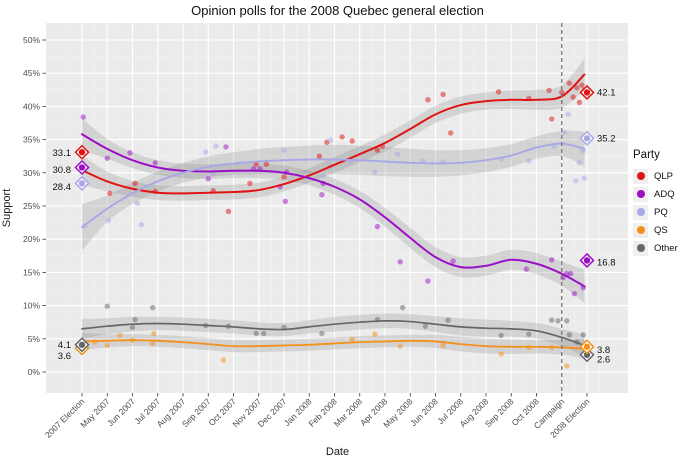 This screenshot has width=700, height=467. I want to click on svg-text: 45%, so click(31, 73).